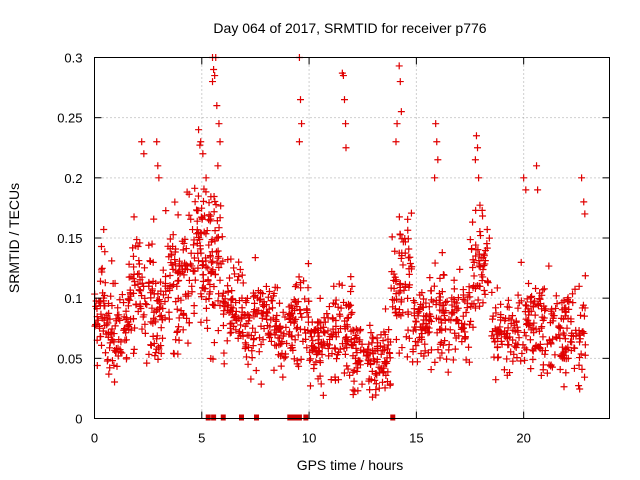 The height and width of the screenshot is (480, 640). What do you see at coordinates (69, 358) in the screenshot?
I see `y-tick-label: 0.05` at bounding box center [69, 358].